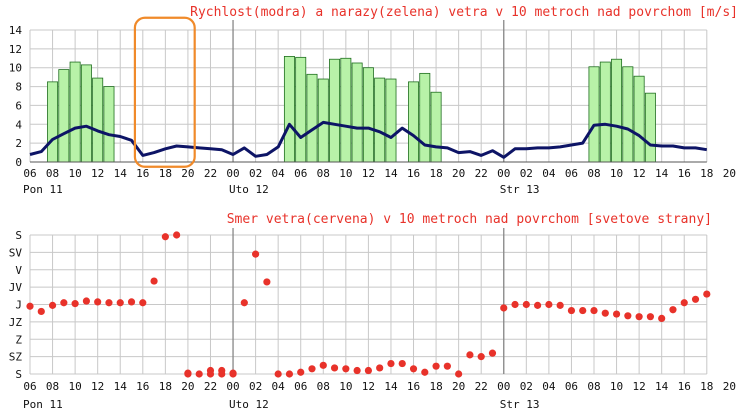 This screenshot has width=745, height=419. What do you see at coordinates (15, 49) in the screenshot?
I see `y-tick-label: 12` at bounding box center [15, 49].